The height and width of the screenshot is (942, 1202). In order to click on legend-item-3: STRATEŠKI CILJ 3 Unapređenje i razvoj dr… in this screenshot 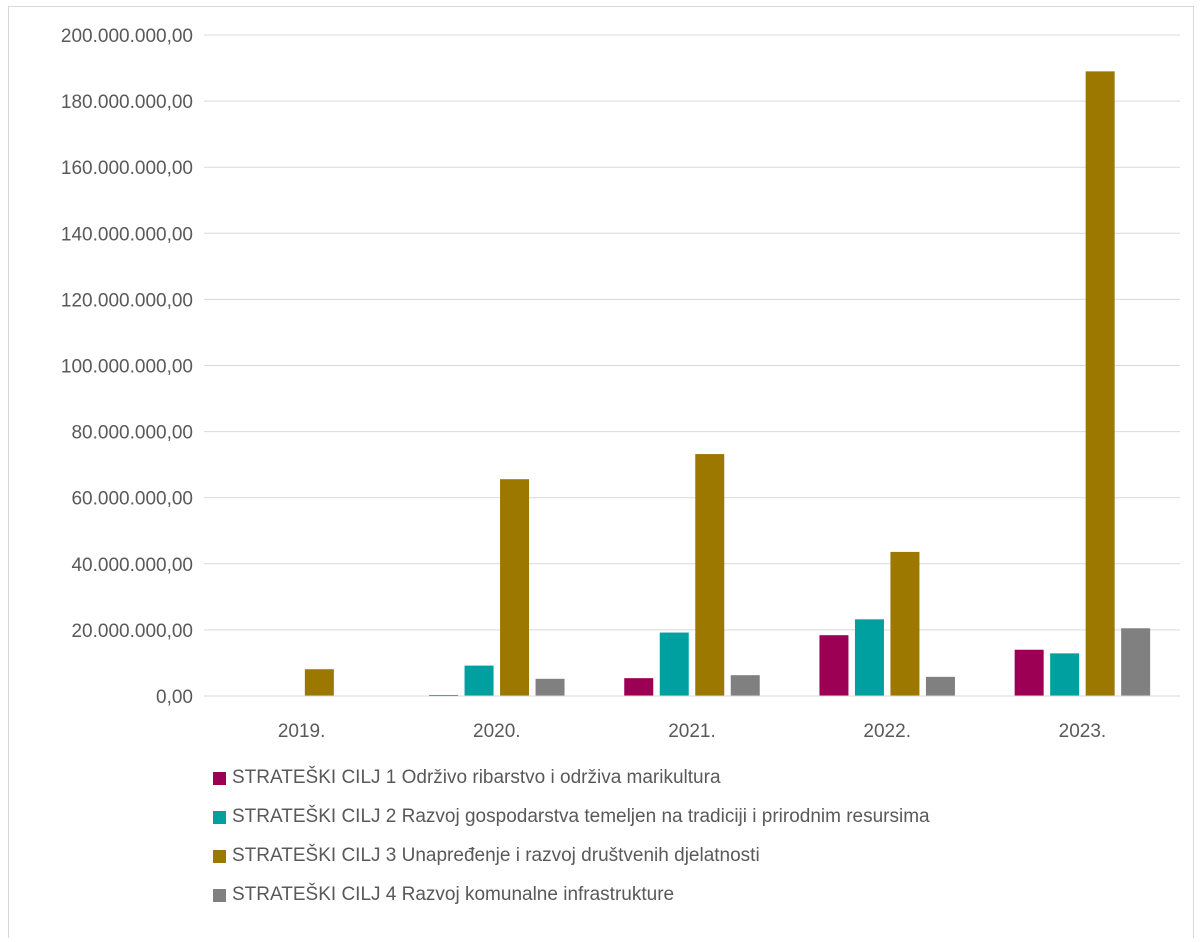, I will do `click(571, 855)`.